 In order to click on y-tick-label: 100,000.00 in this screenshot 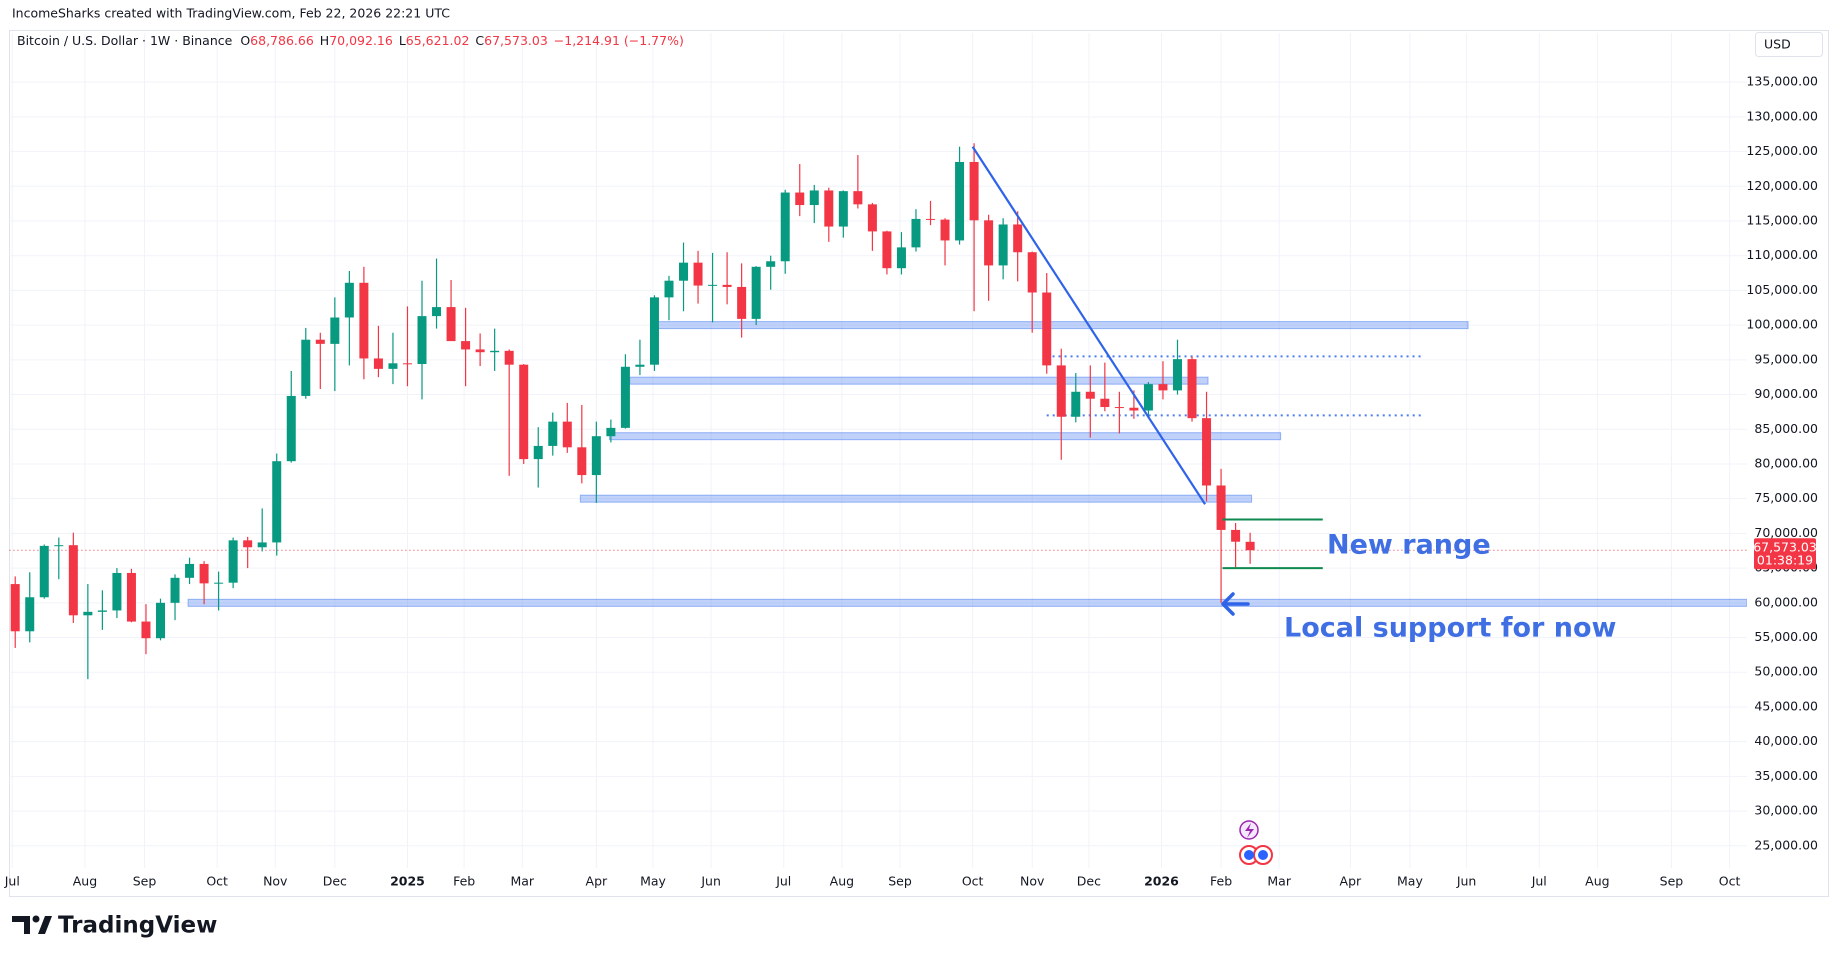, I will do `click(1782, 324)`.